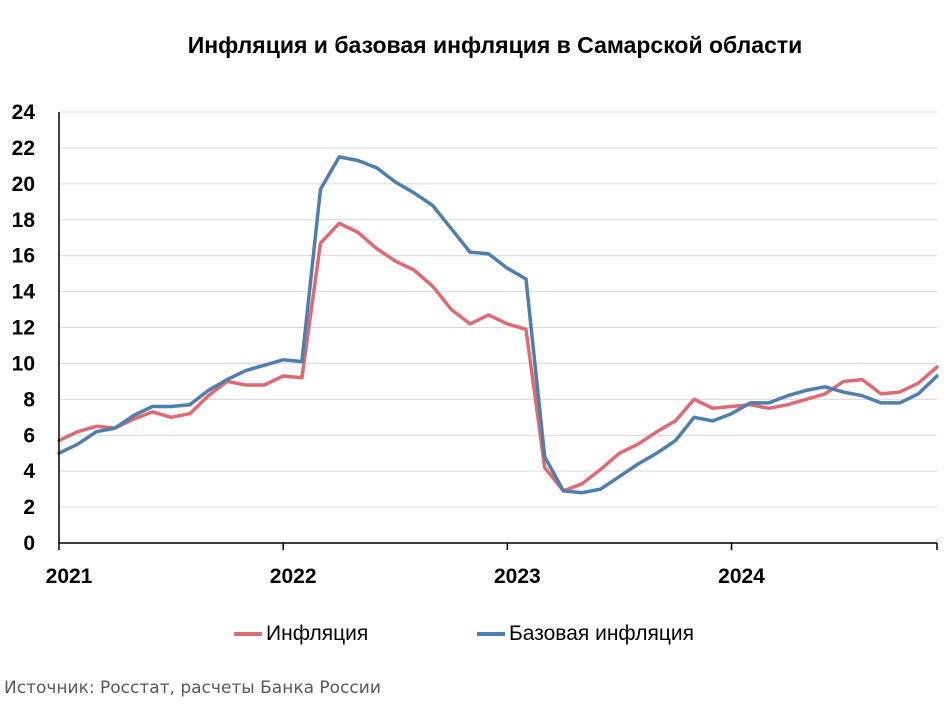  What do you see at coordinates (23, 148) in the screenshot?
I see `y-tick-label: 22` at bounding box center [23, 148].